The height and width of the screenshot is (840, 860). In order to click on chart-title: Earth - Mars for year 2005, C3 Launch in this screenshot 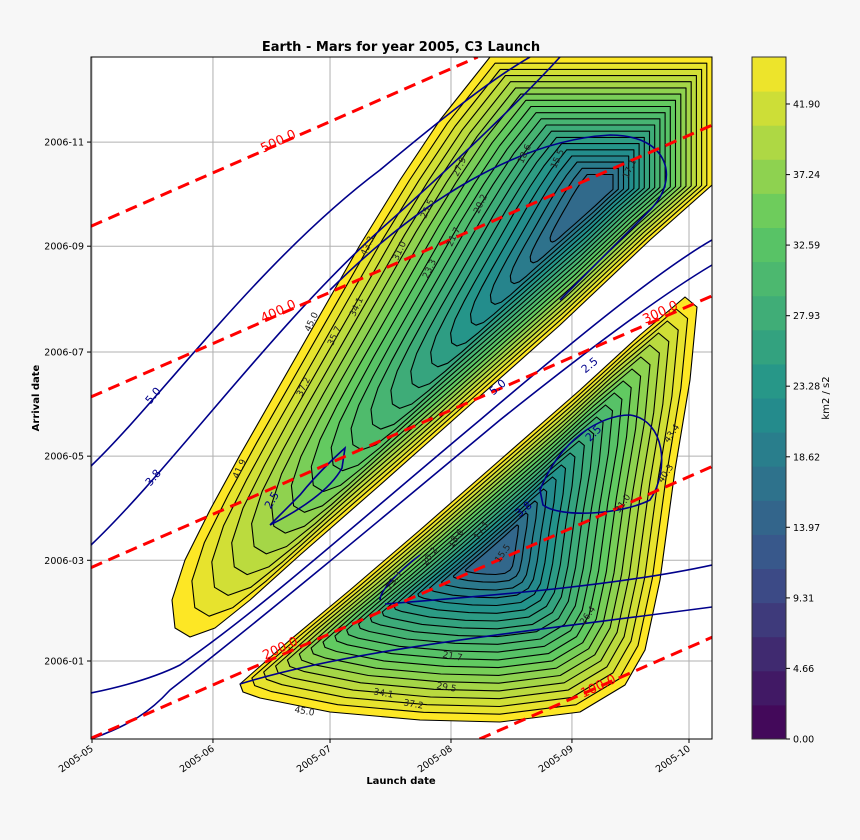, I will do `click(401, 47)`.